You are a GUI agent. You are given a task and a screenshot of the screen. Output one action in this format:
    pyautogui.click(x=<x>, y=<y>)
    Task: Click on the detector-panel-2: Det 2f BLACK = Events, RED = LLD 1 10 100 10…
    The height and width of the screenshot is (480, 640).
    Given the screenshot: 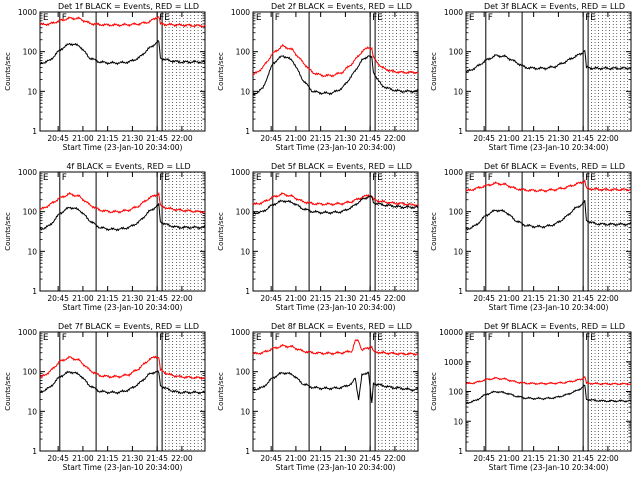 What is the action you would take?
    pyautogui.click(x=319, y=80)
    